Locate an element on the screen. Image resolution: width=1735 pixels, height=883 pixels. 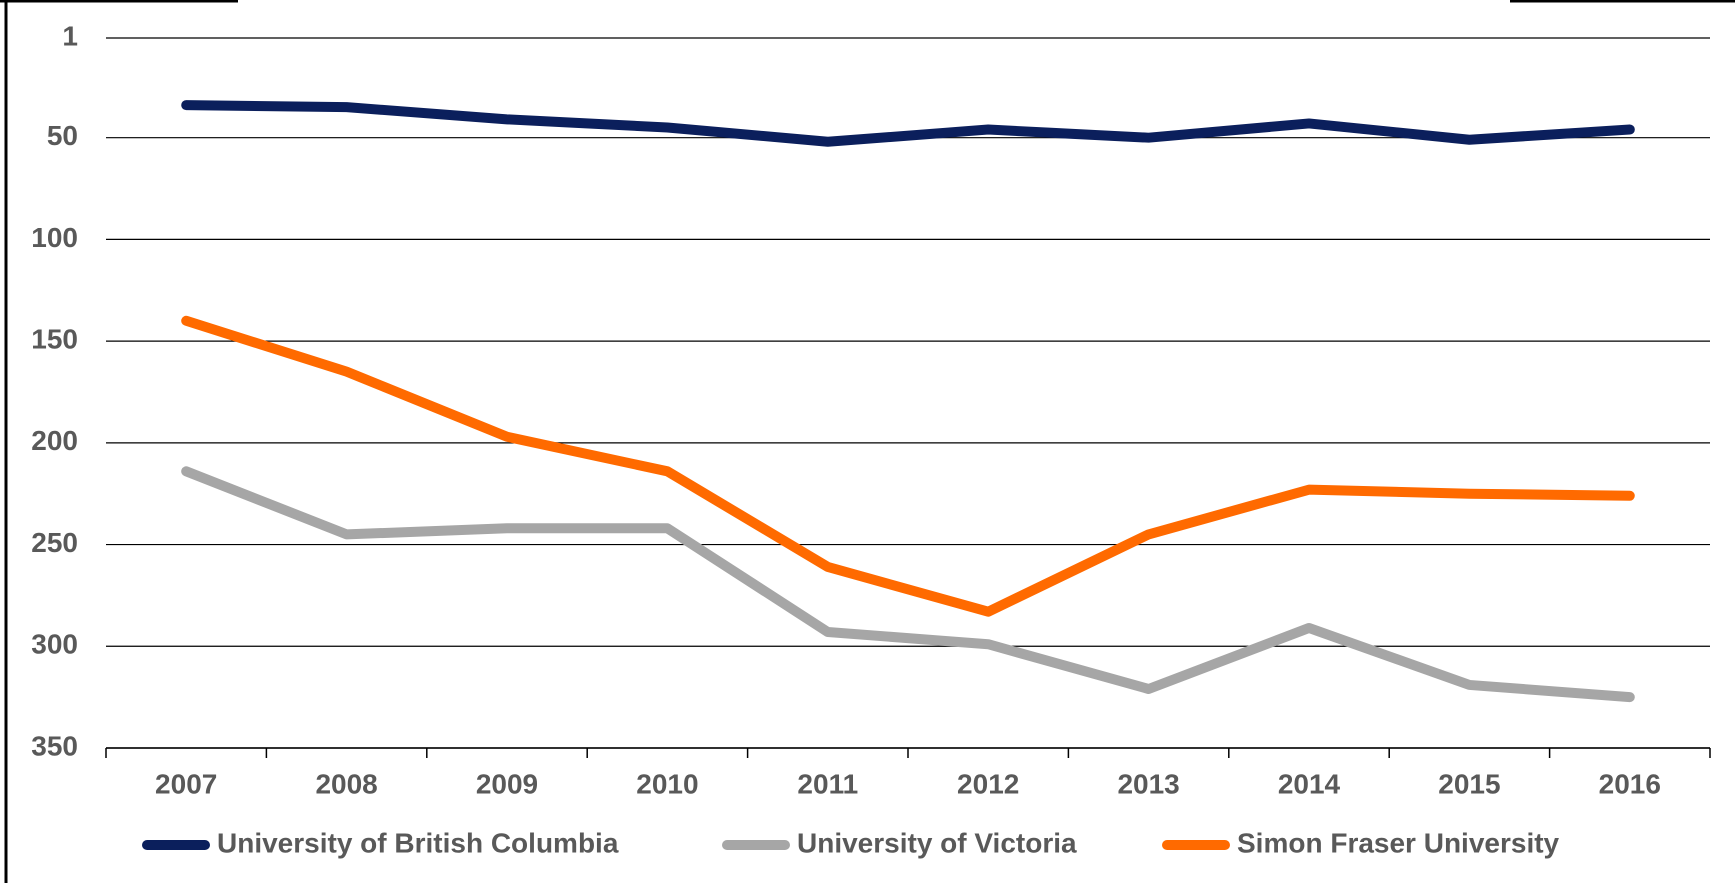
y-tick-label: 350 is located at coordinates (54, 745).